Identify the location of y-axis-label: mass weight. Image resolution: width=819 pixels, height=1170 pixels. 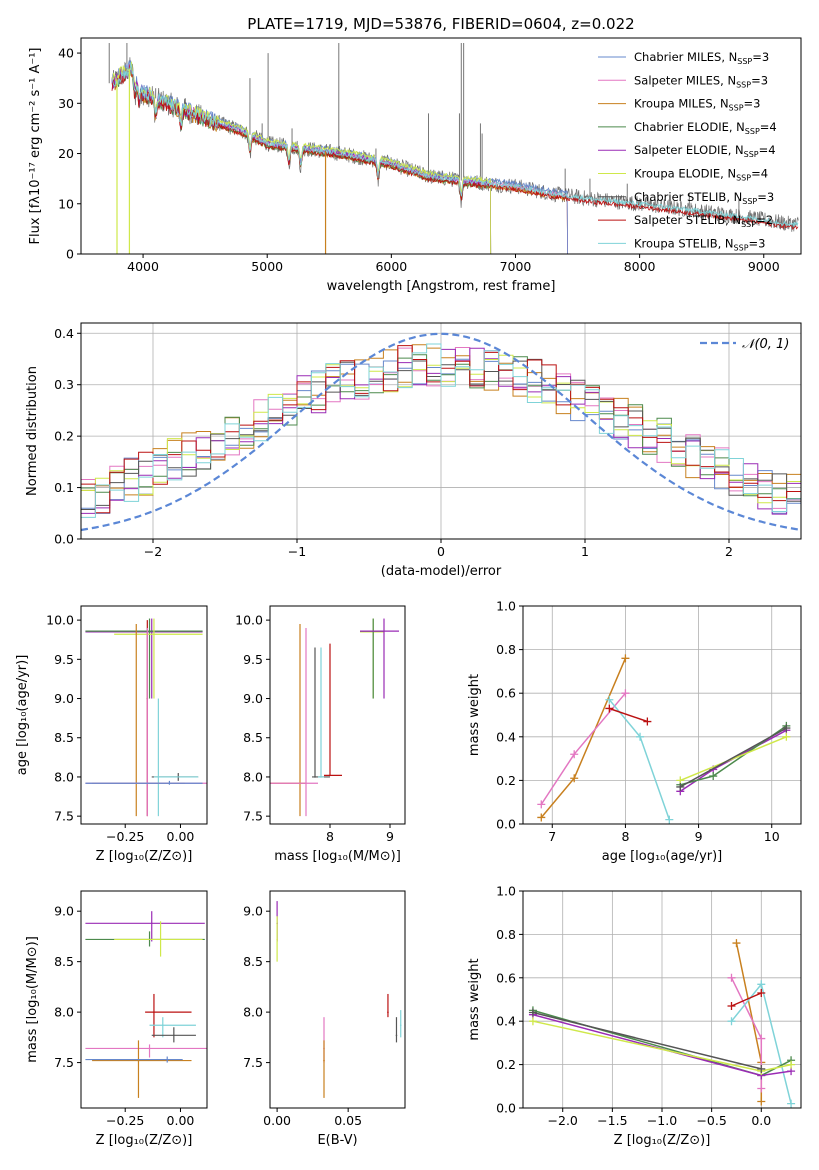
(474, 999).